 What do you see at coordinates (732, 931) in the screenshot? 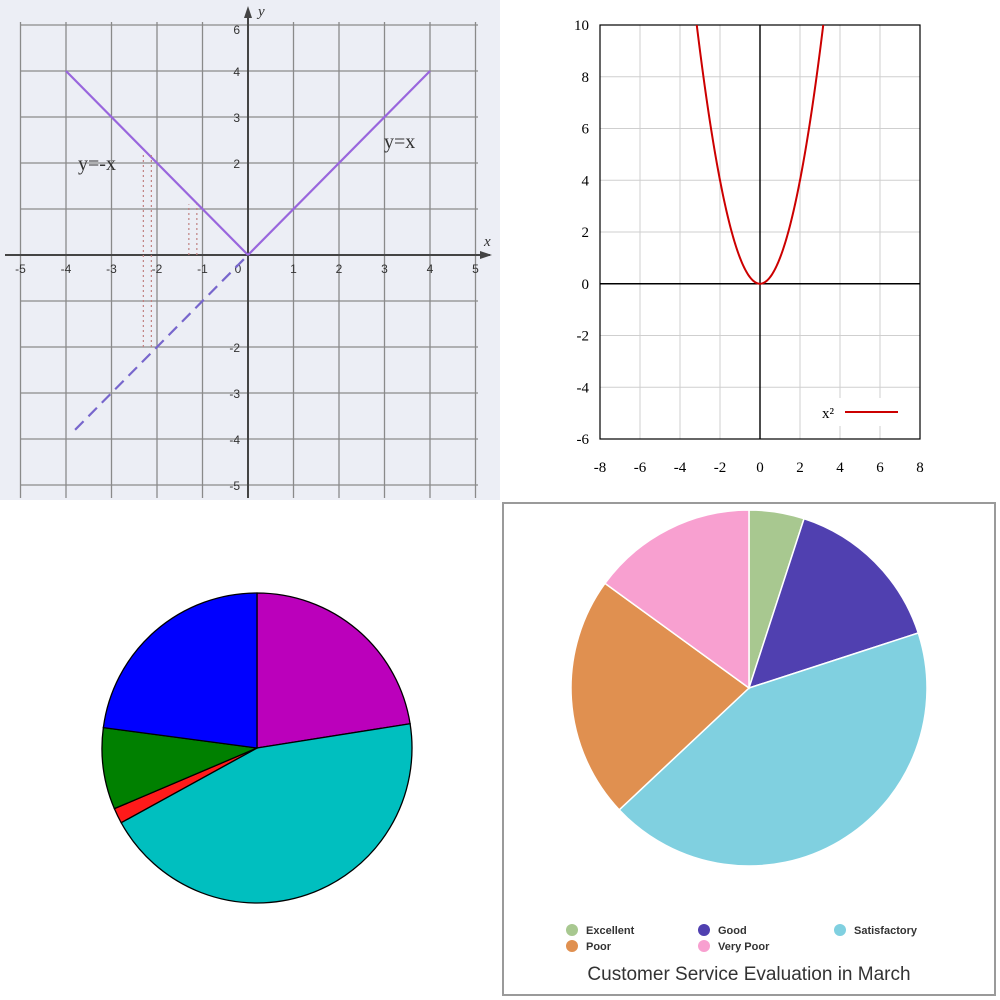
I see `legend-label-good: Good` at bounding box center [732, 931].